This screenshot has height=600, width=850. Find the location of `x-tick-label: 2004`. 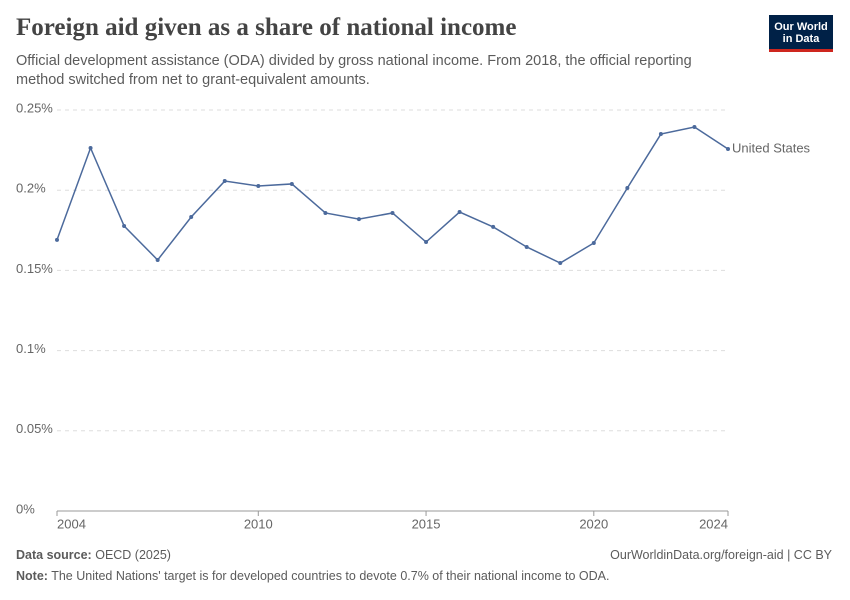

x-tick-label: 2004 is located at coordinates (71, 523).